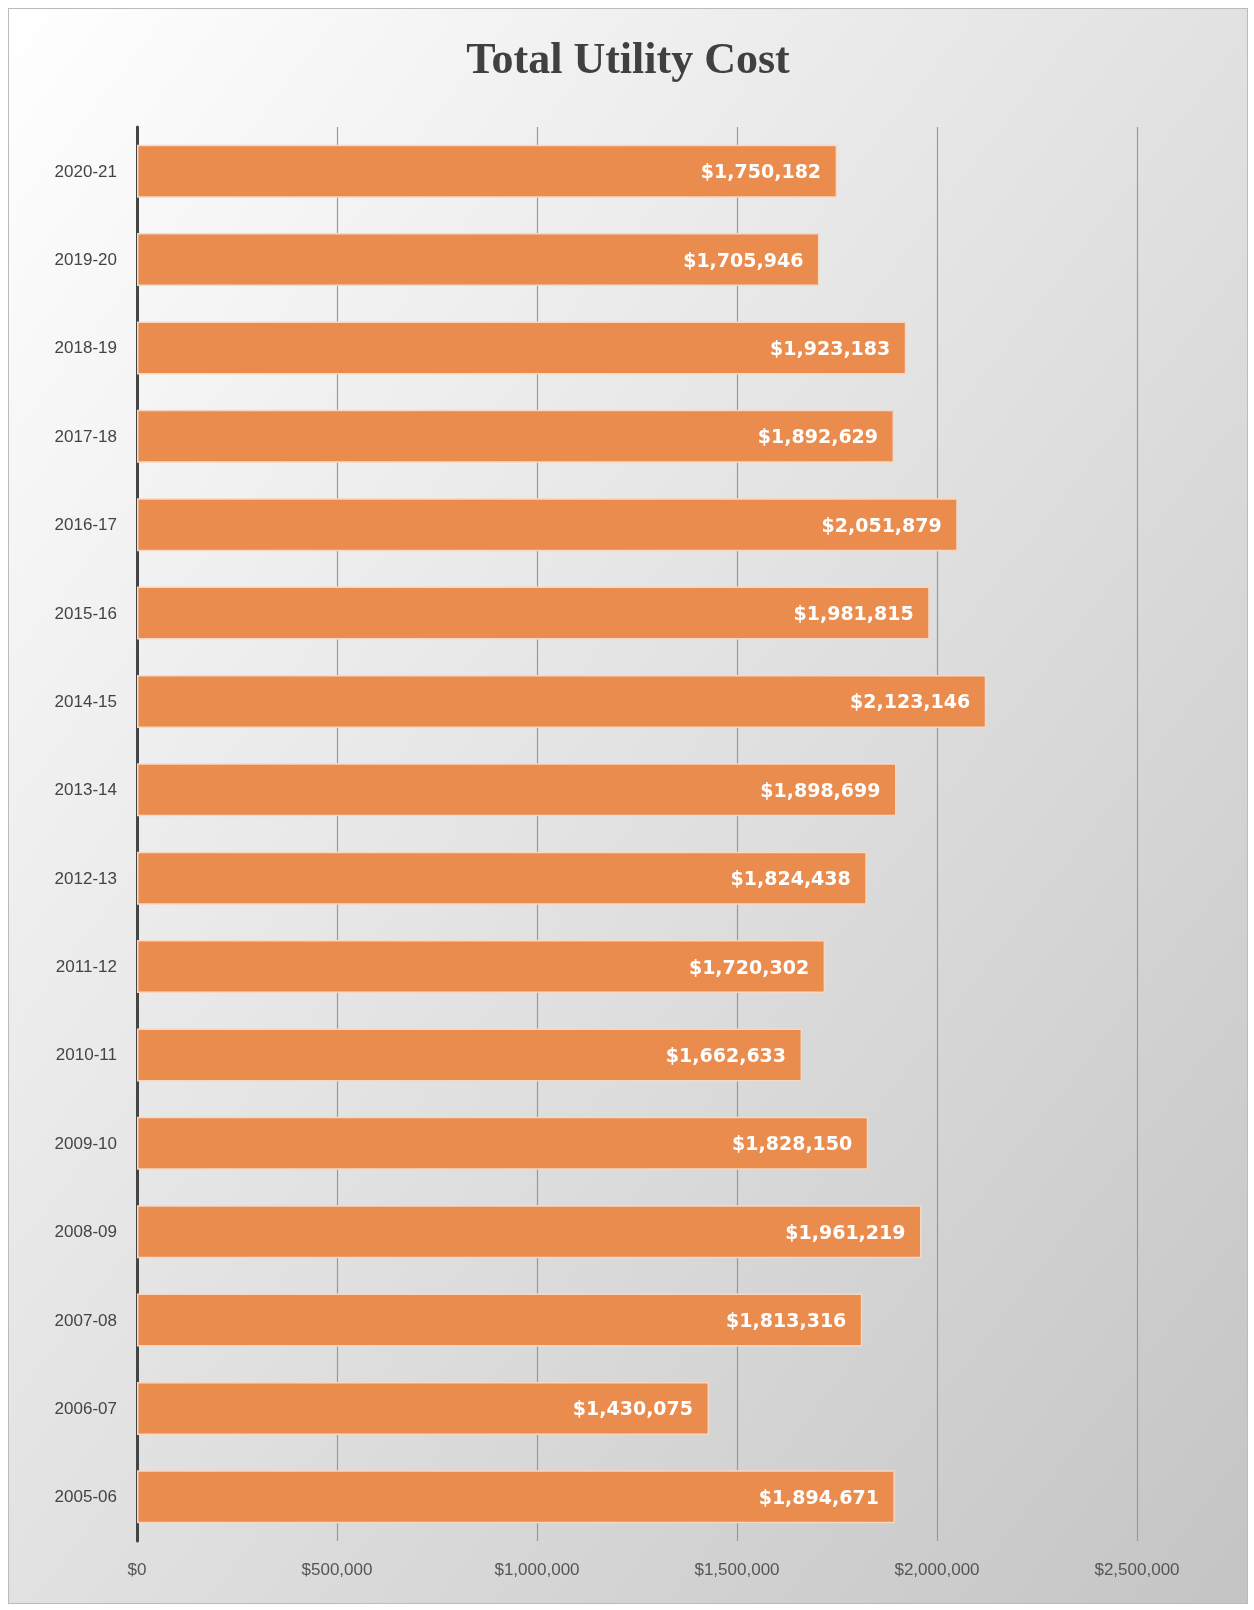 The image size is (1254, 1610). I want to click on y-tick-label: 2008-09, so click(85, 1232).